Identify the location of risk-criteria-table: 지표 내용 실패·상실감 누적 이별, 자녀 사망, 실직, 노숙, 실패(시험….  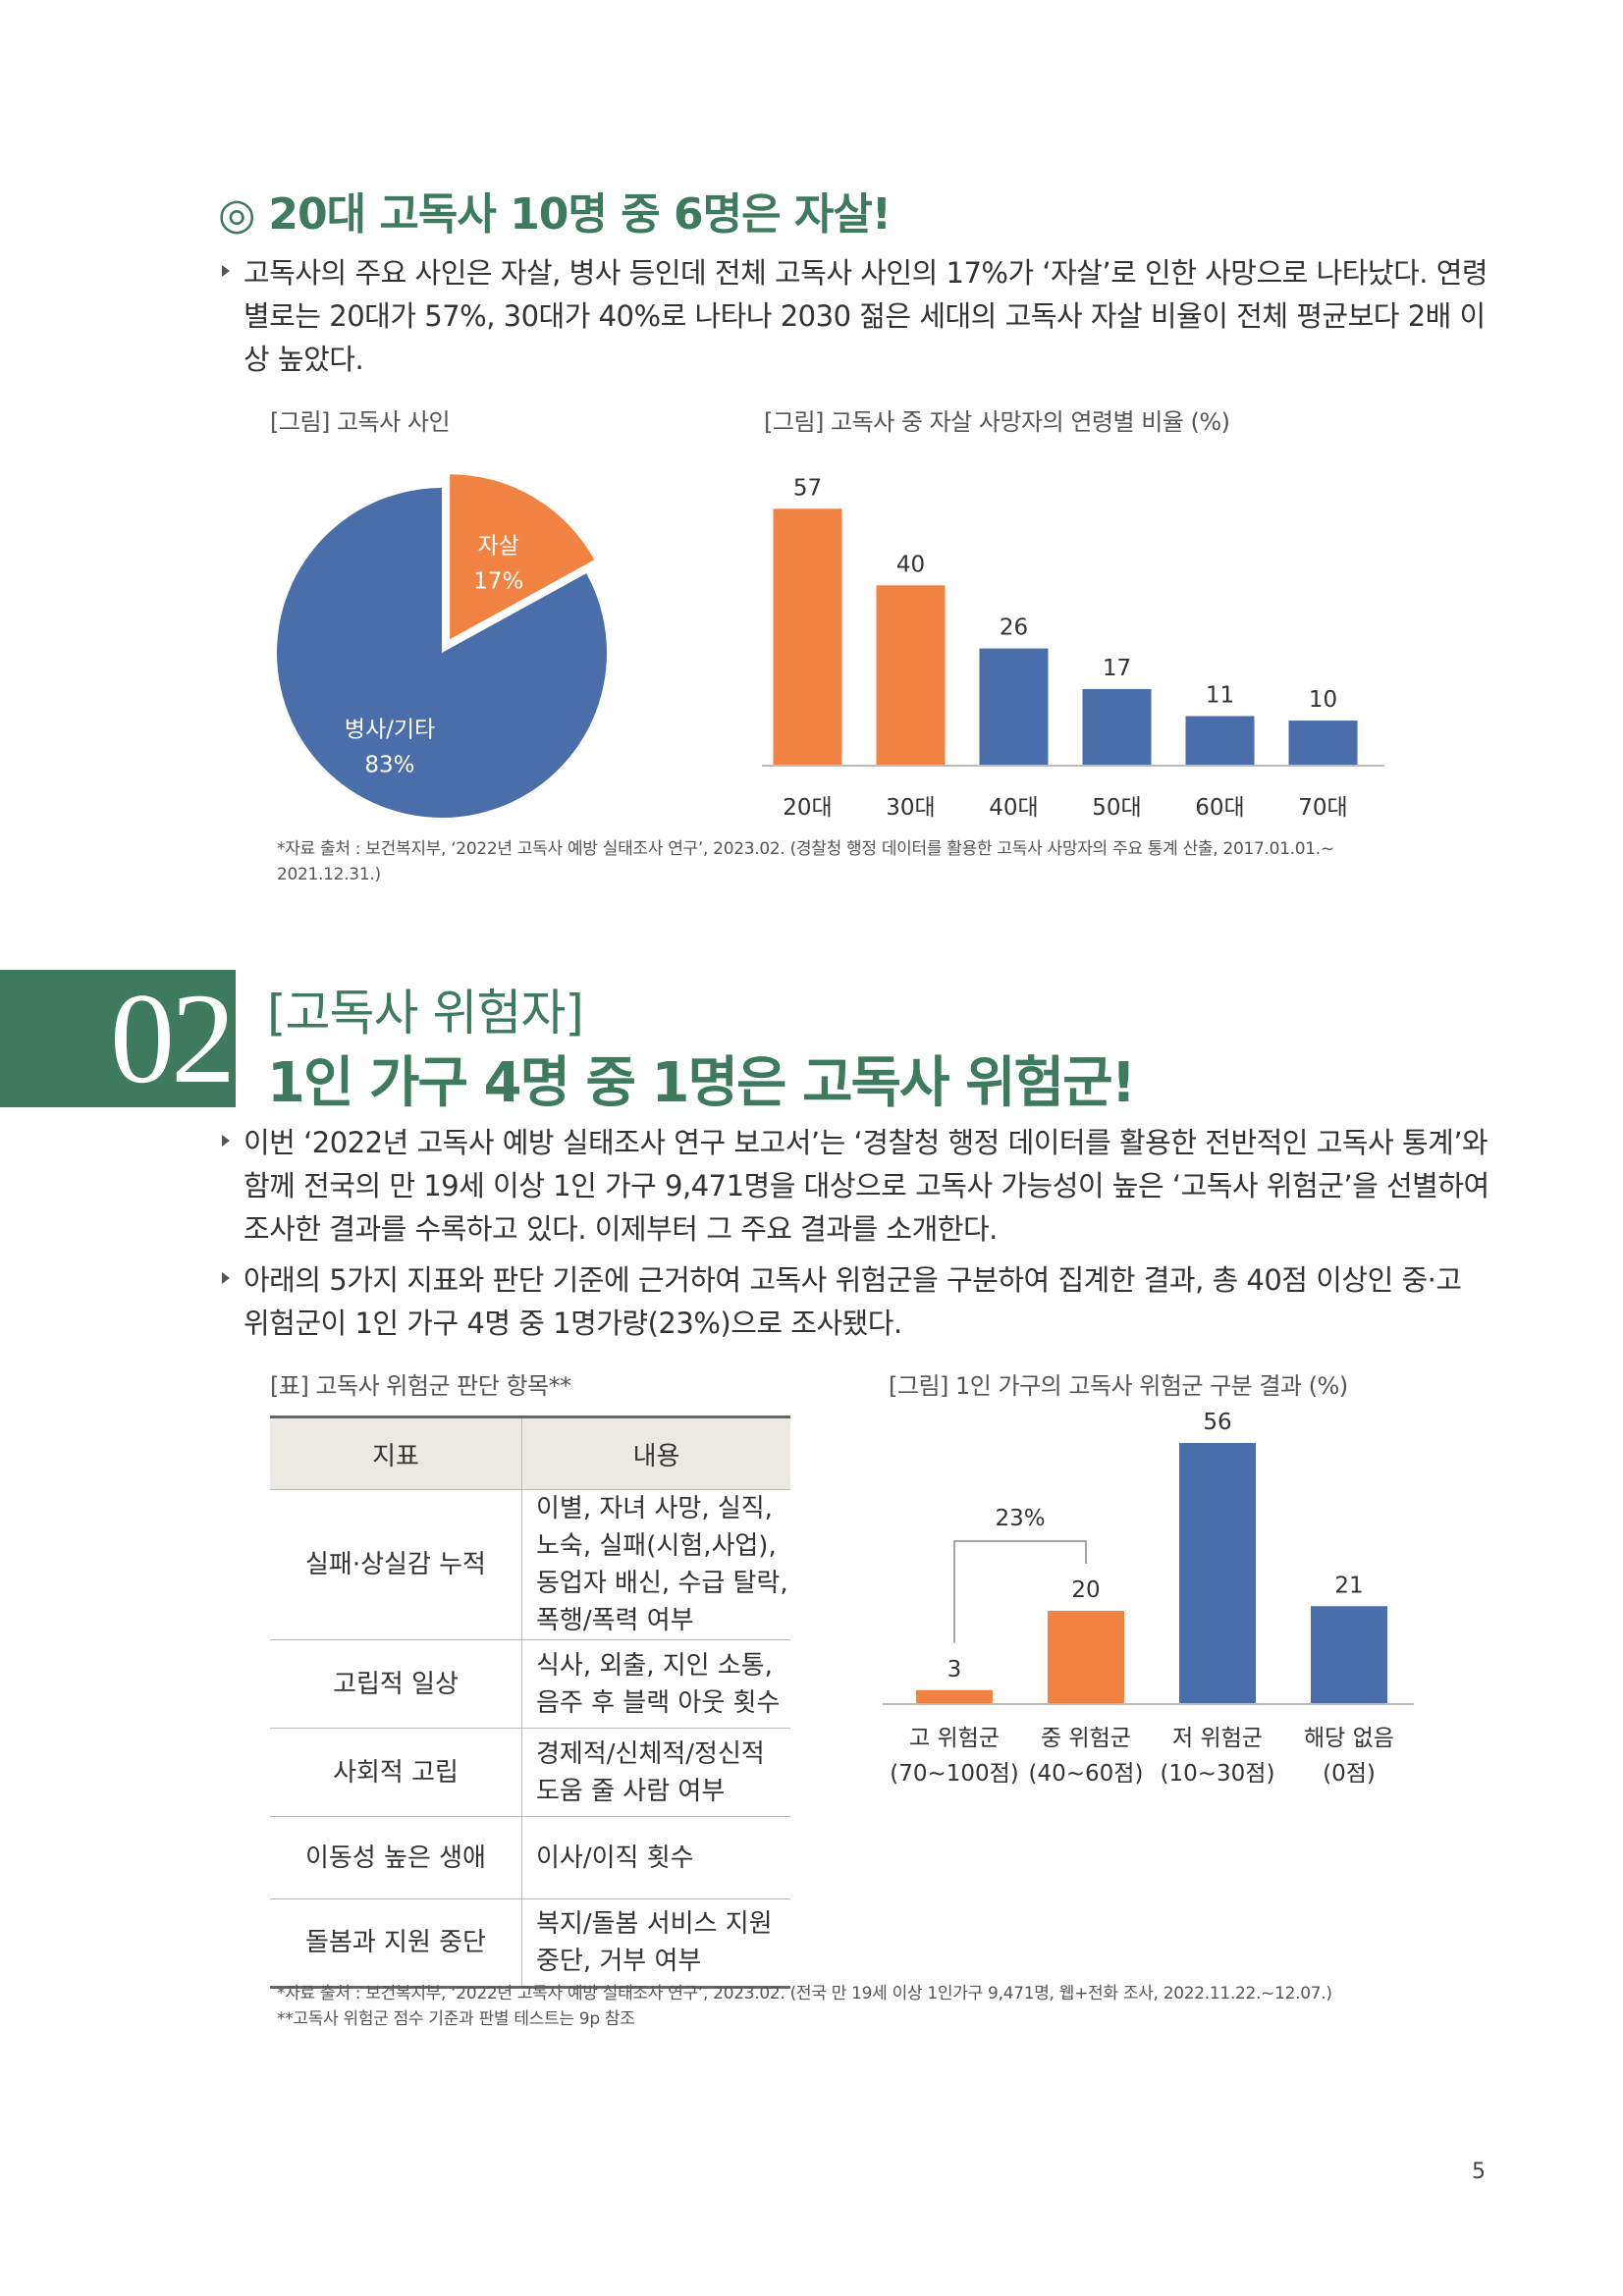
(530, 1702).